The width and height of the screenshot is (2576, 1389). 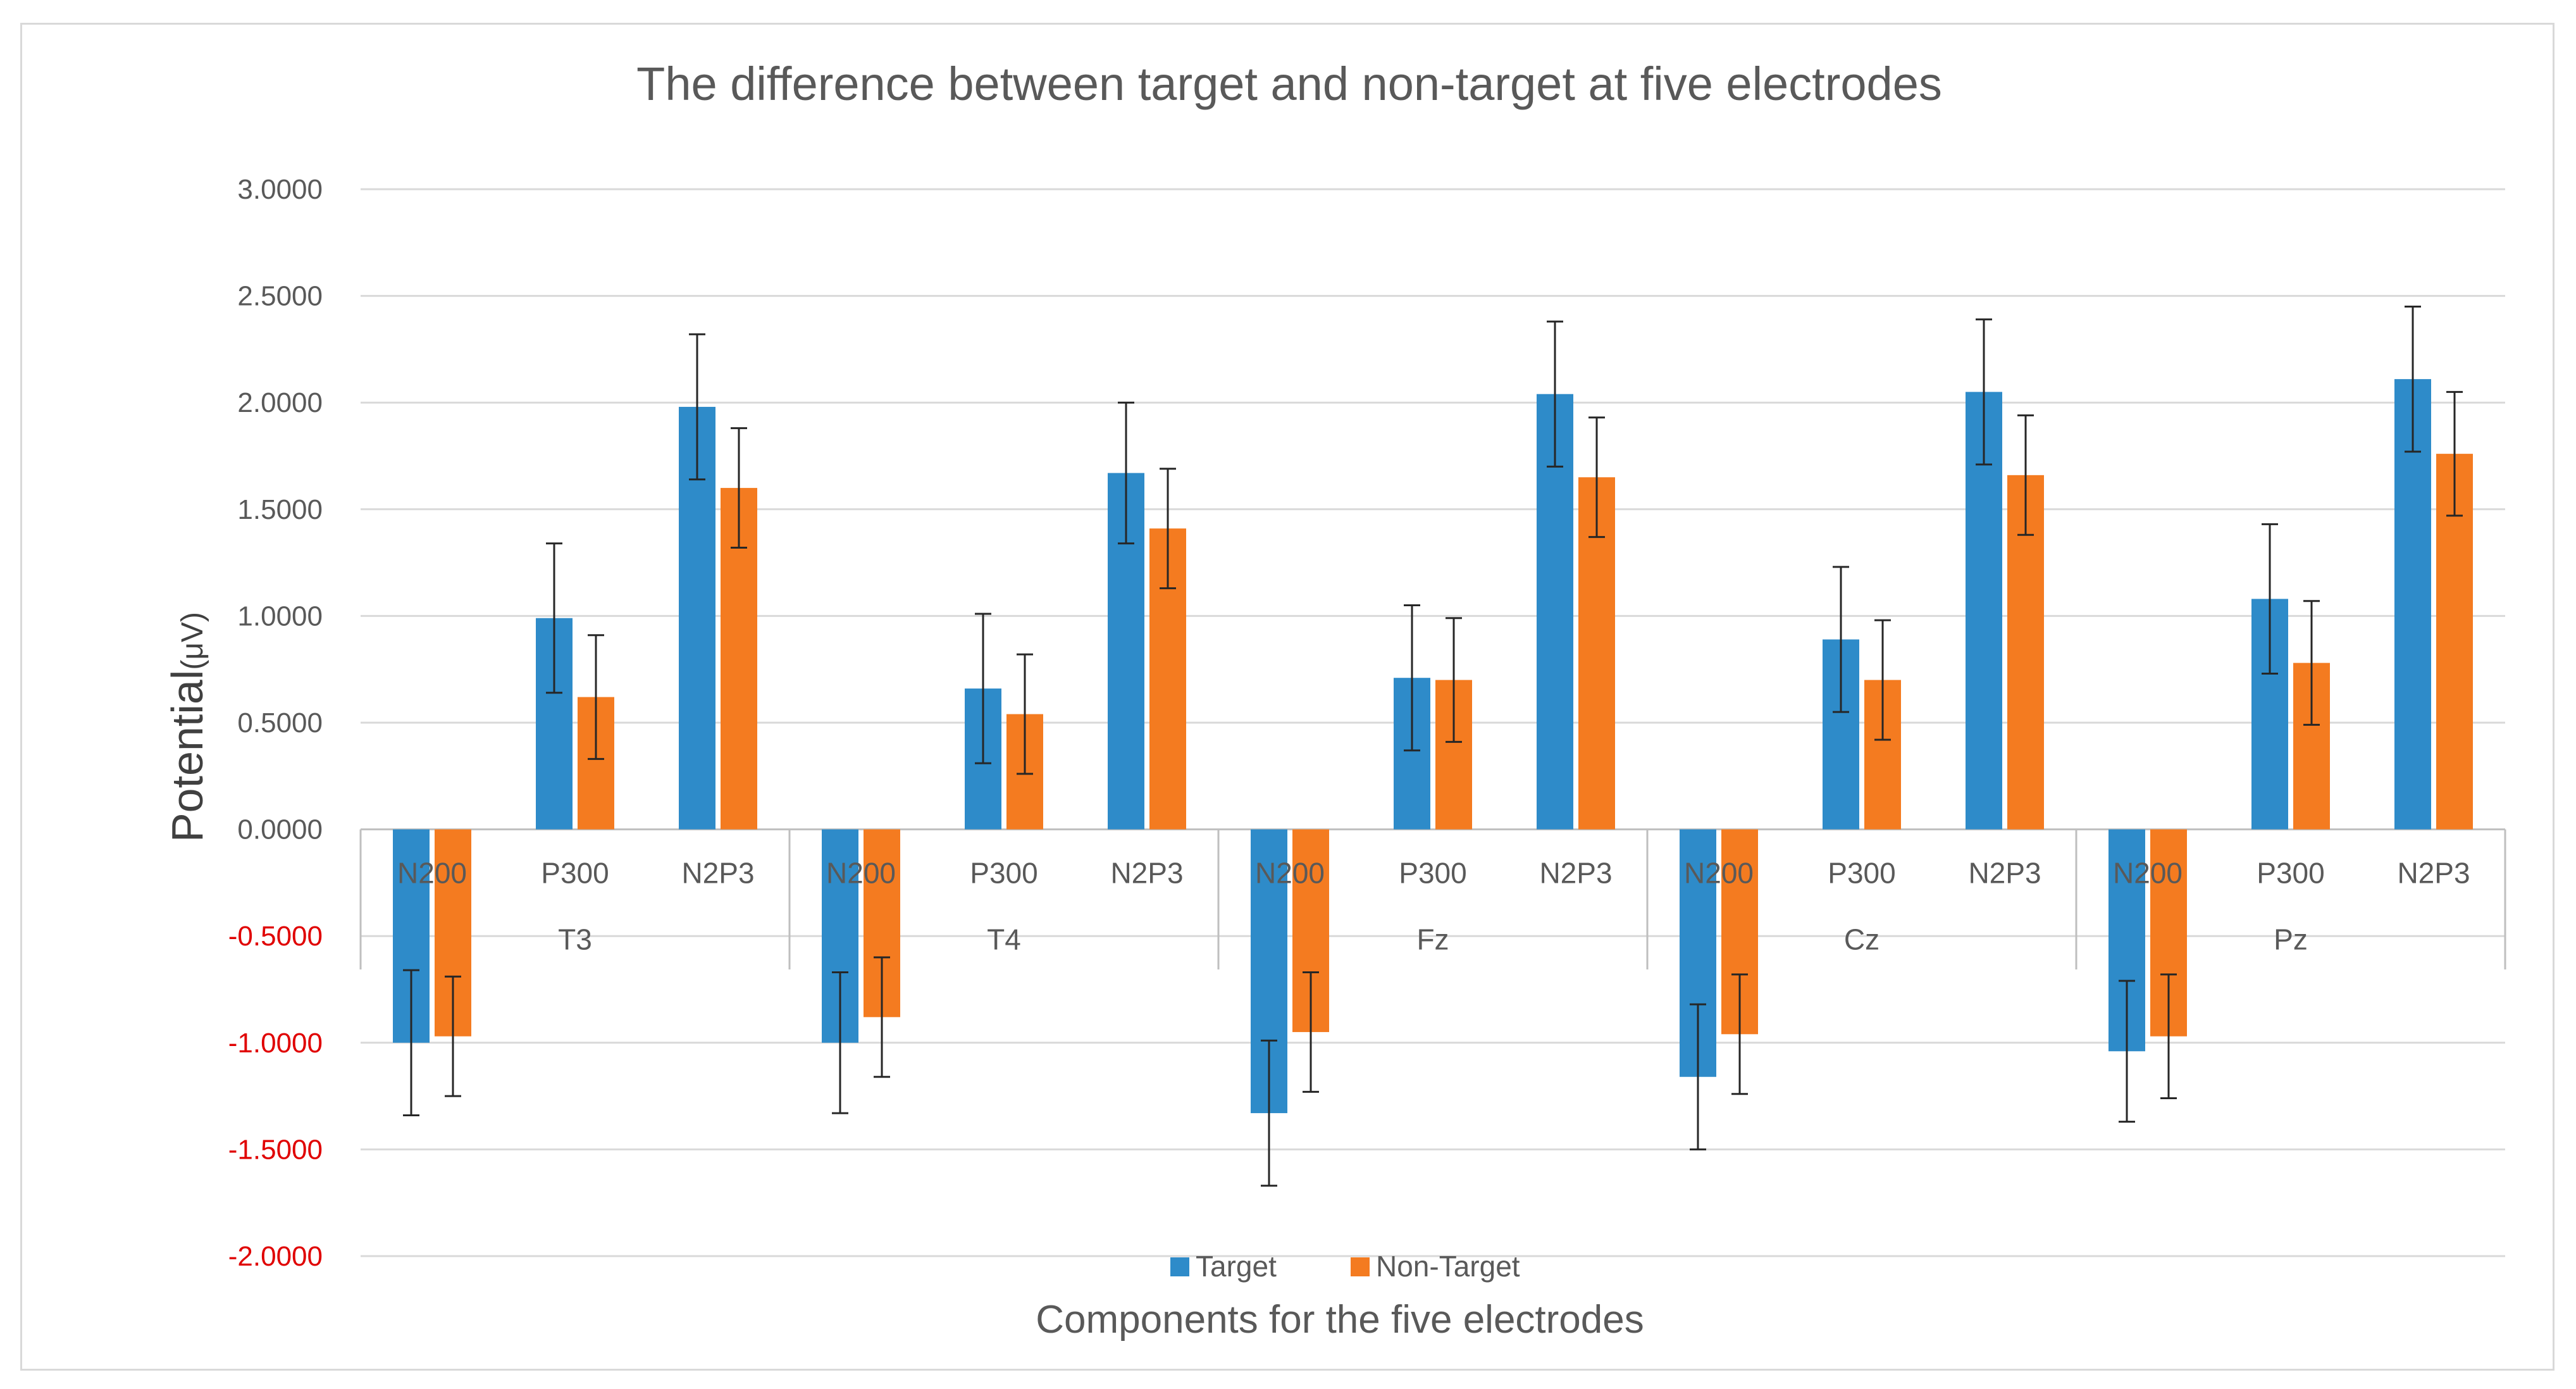 I want to click on y-tick-label: 1.0000, so click(x=280, y=616).